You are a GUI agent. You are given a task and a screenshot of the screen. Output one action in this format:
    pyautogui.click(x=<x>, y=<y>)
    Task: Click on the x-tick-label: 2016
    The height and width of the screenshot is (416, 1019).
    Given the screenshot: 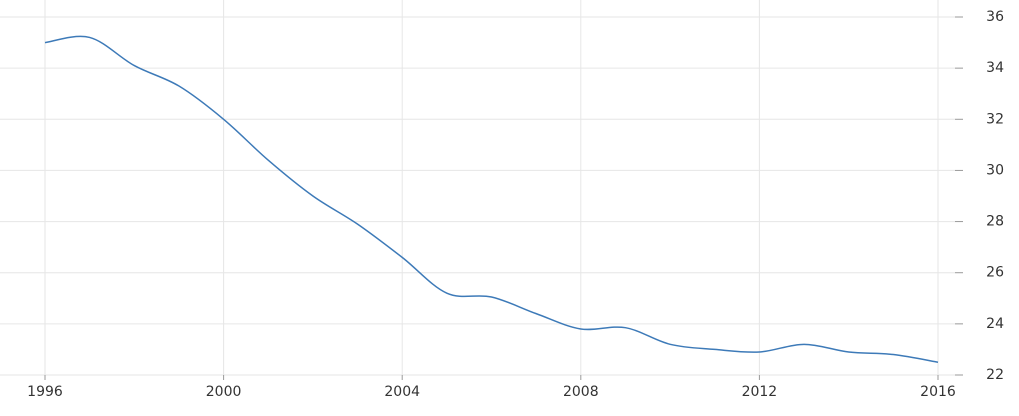 What is the action you would take?
    pyautogui.click(x=938, y=392)
    